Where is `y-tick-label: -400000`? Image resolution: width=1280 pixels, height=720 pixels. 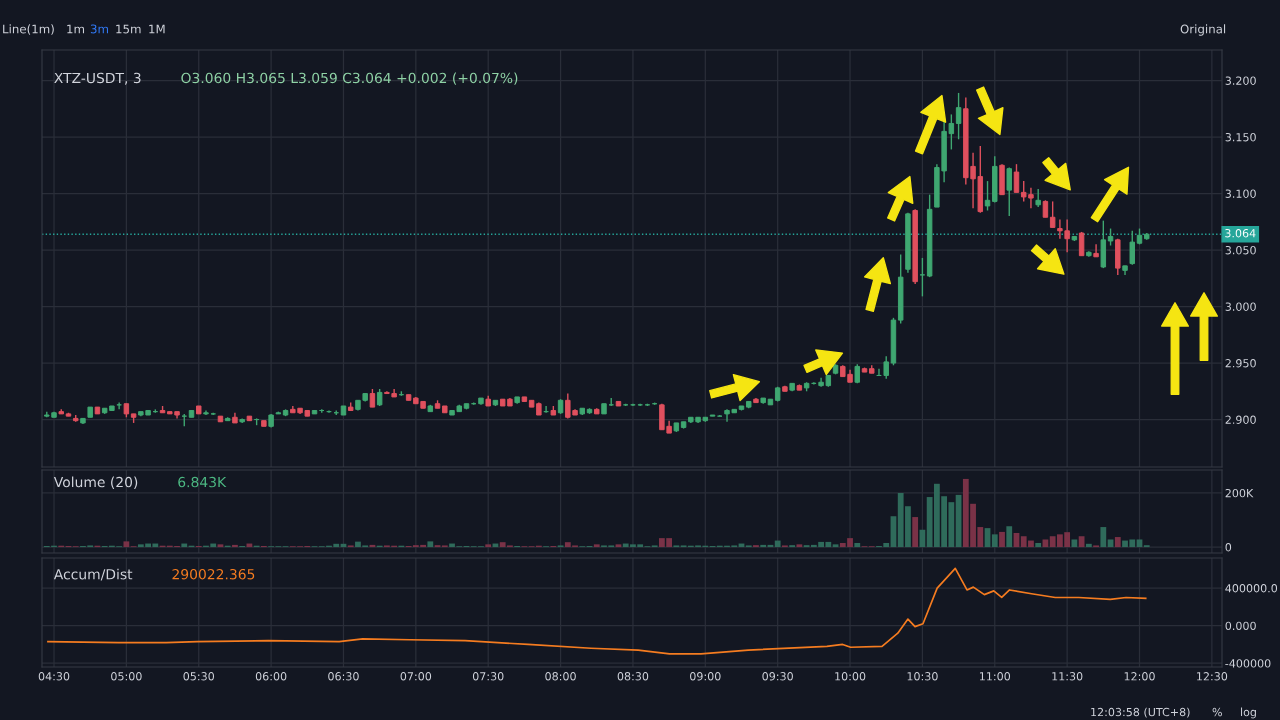 y-tick-label: -400000 is located at coordinates (1248, 663).